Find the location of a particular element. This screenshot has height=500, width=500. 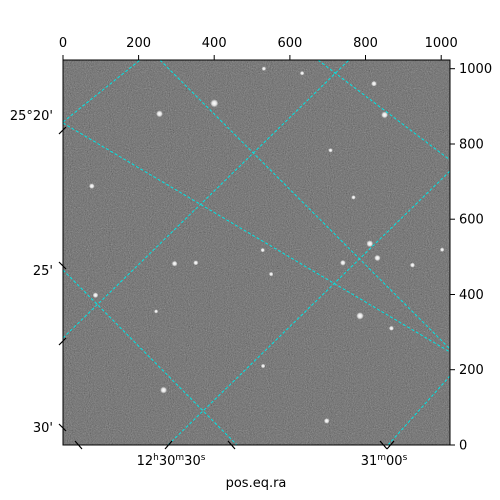

right-tick-label: 1000 is located at coordinates (475, 69).